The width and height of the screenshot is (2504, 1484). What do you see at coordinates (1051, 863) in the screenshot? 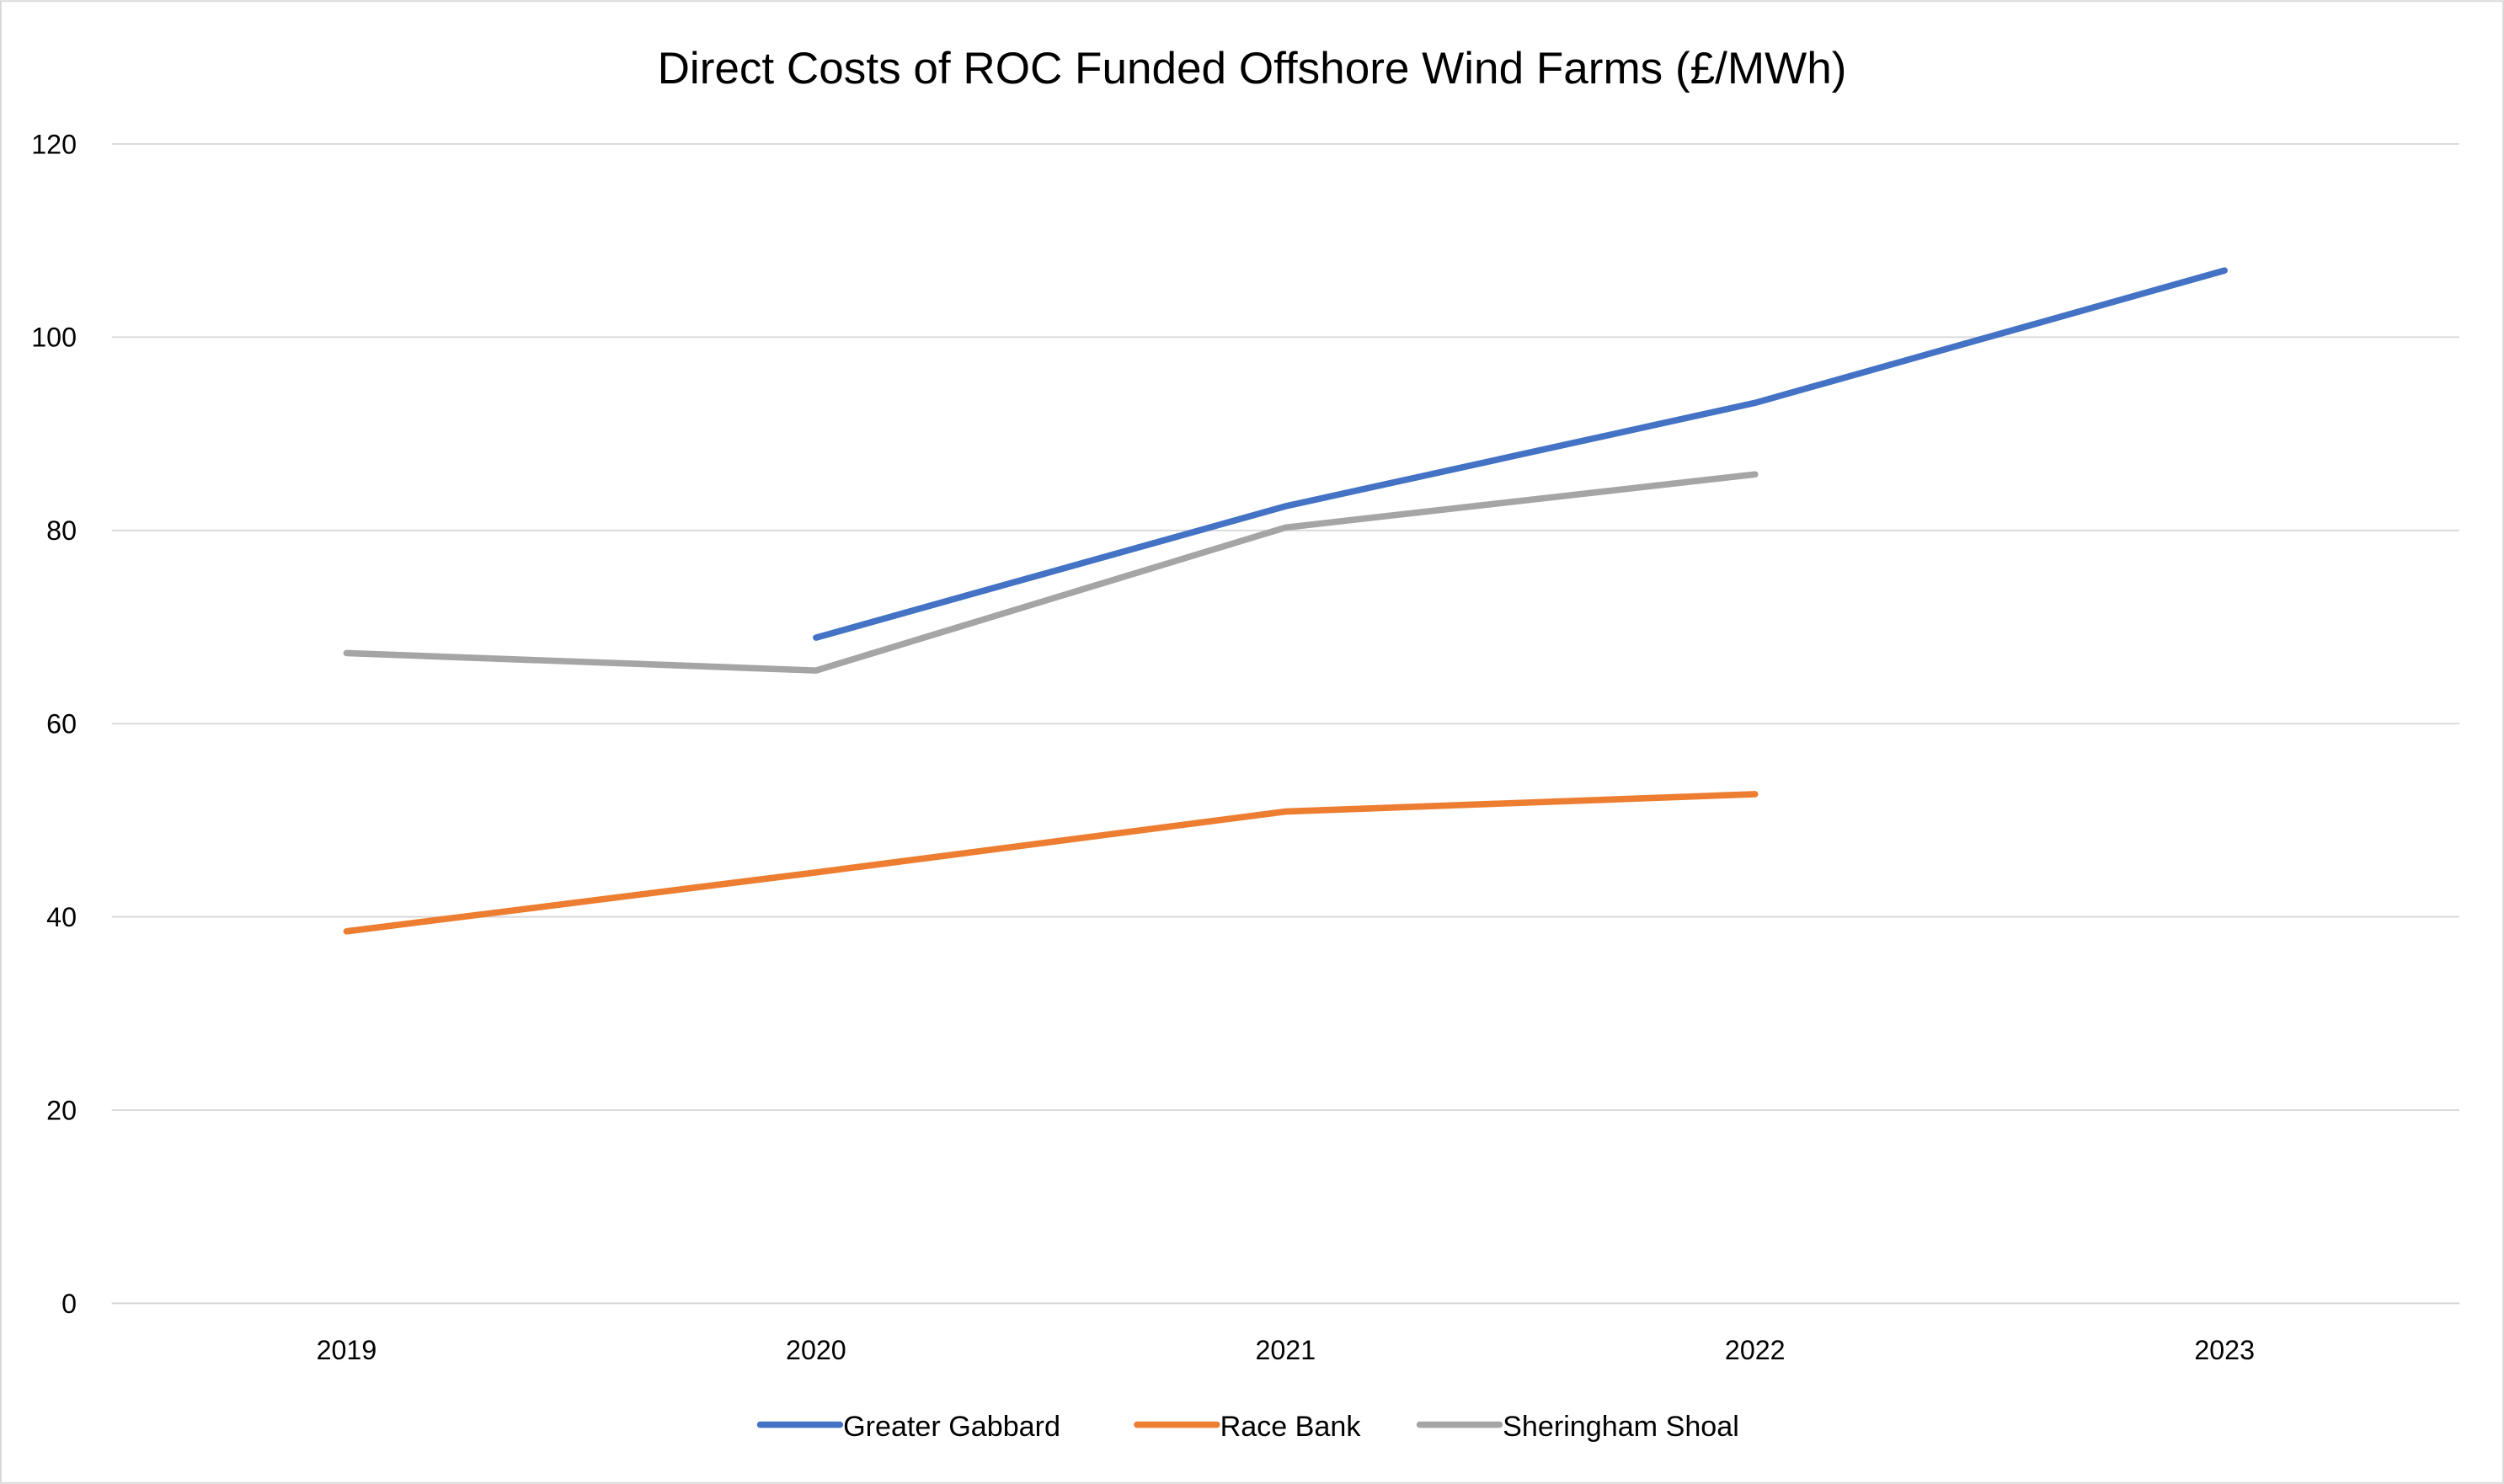
I see `series-line-race-bank` at bounding box center [1051, 863].